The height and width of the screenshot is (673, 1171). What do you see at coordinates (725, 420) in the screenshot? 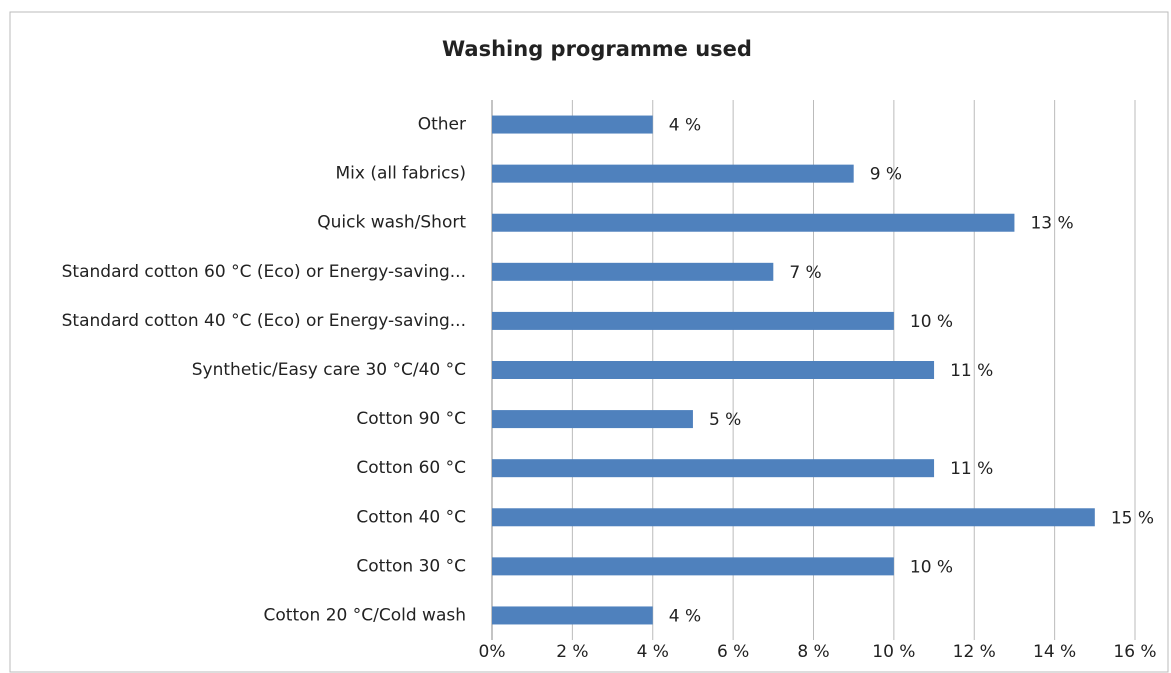
I see `value-label: 5 %` at bounding box center [725, 420].